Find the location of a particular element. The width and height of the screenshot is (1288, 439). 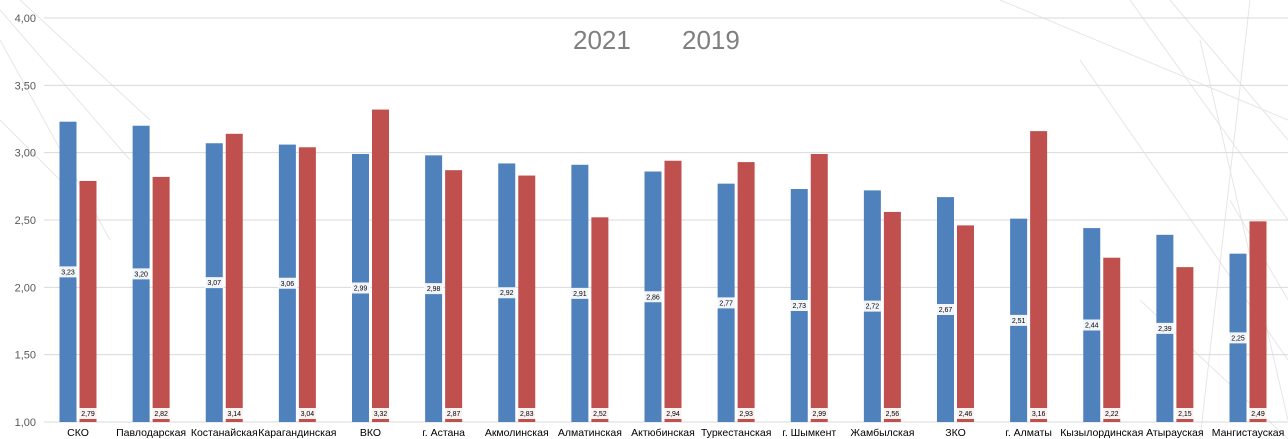

y-axis-ticks: 1,00 1,50 2,00 2,50 3,00 3,50 4,00 is located at coordinates (25, 221).